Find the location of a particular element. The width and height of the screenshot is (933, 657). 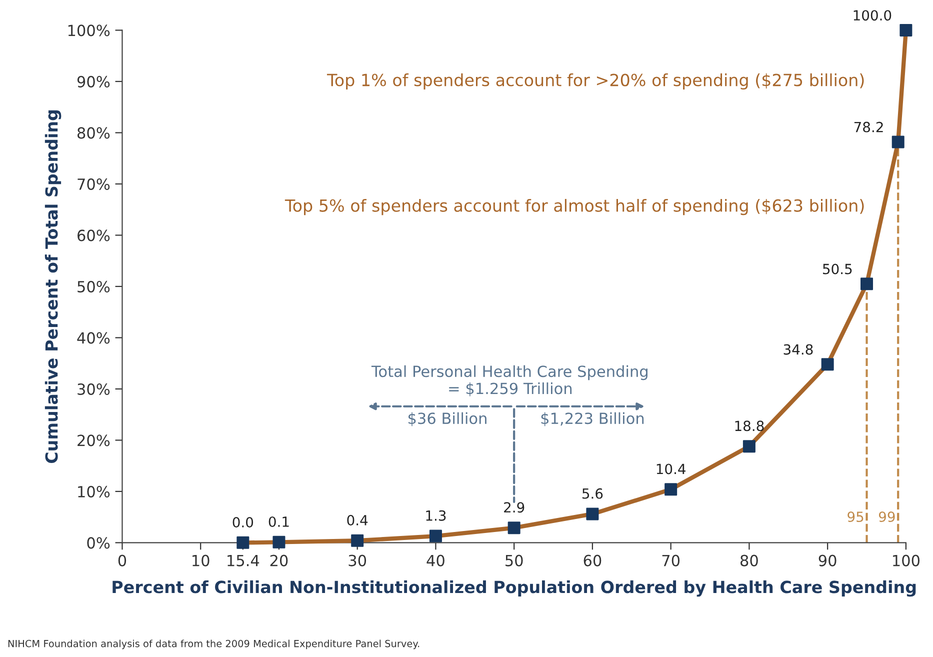

x-tick-label: 80 is located at coordinates (749, 560).